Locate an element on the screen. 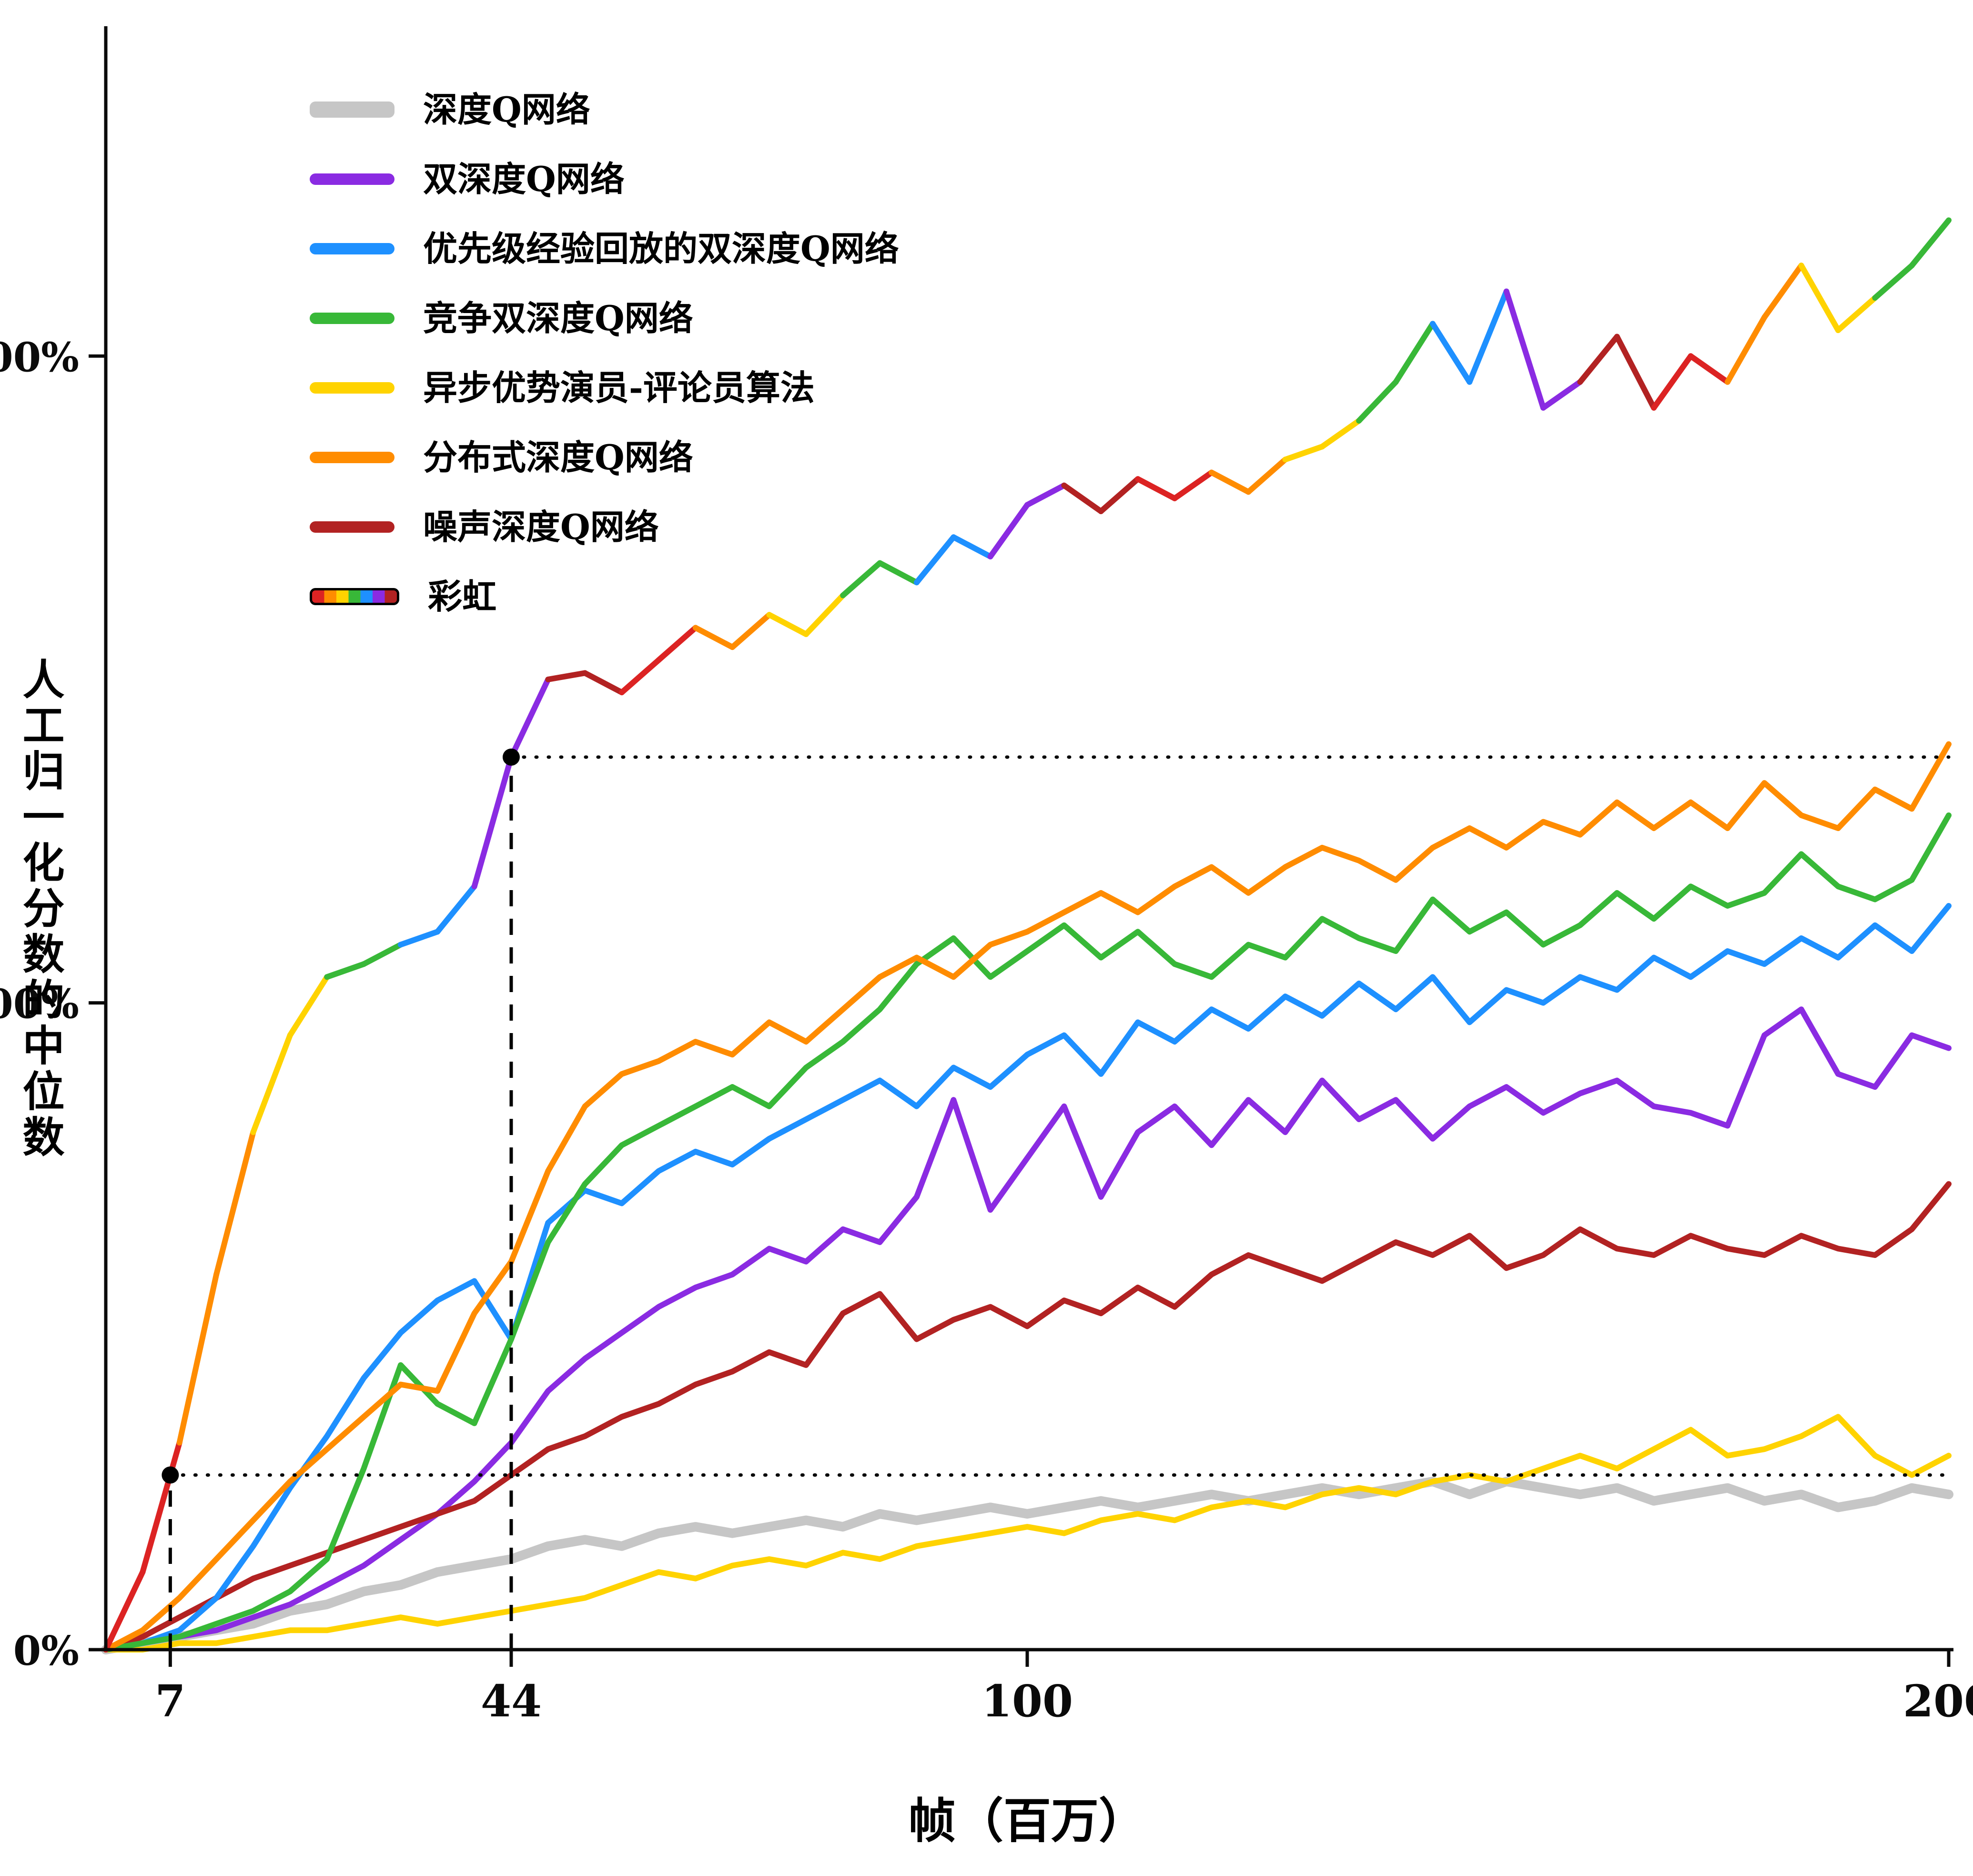 Image resolution: width=1973 pixels, height=1876 pixels. series-line-dqn is located at coordinates (1027, 1565).